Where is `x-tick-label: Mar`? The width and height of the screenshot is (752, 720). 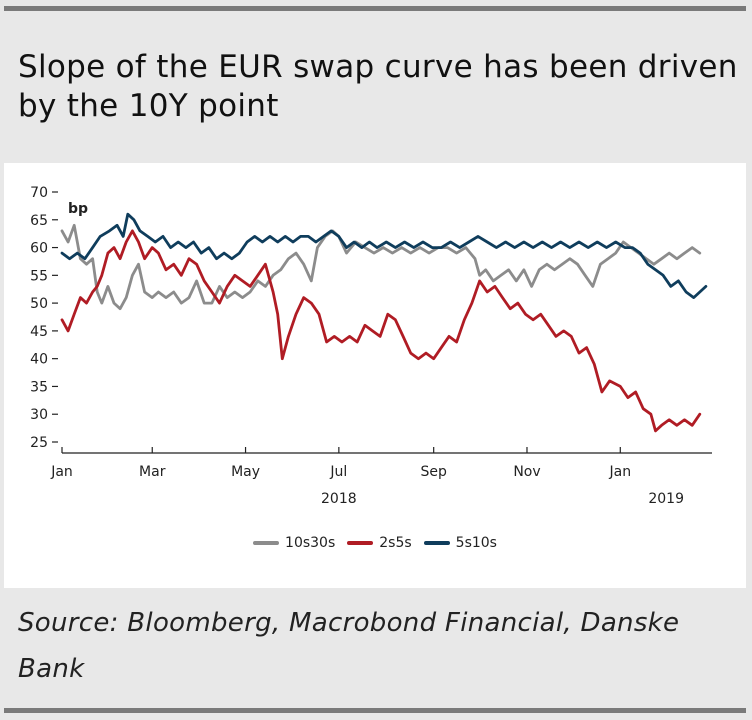 x-tick-label: Mar is located at coordinates (152, 472).